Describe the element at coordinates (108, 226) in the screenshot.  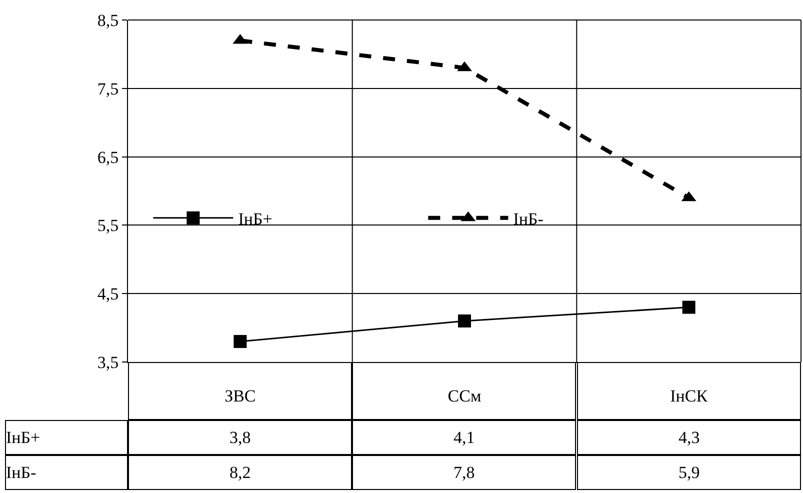
I see `y-tick-label: 5,5` at that location.